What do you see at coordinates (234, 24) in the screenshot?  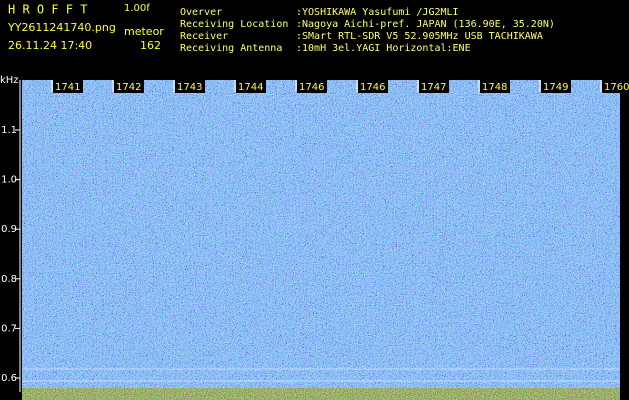 I see `info-label: Receiving Location` at bounding box center [234, 24].